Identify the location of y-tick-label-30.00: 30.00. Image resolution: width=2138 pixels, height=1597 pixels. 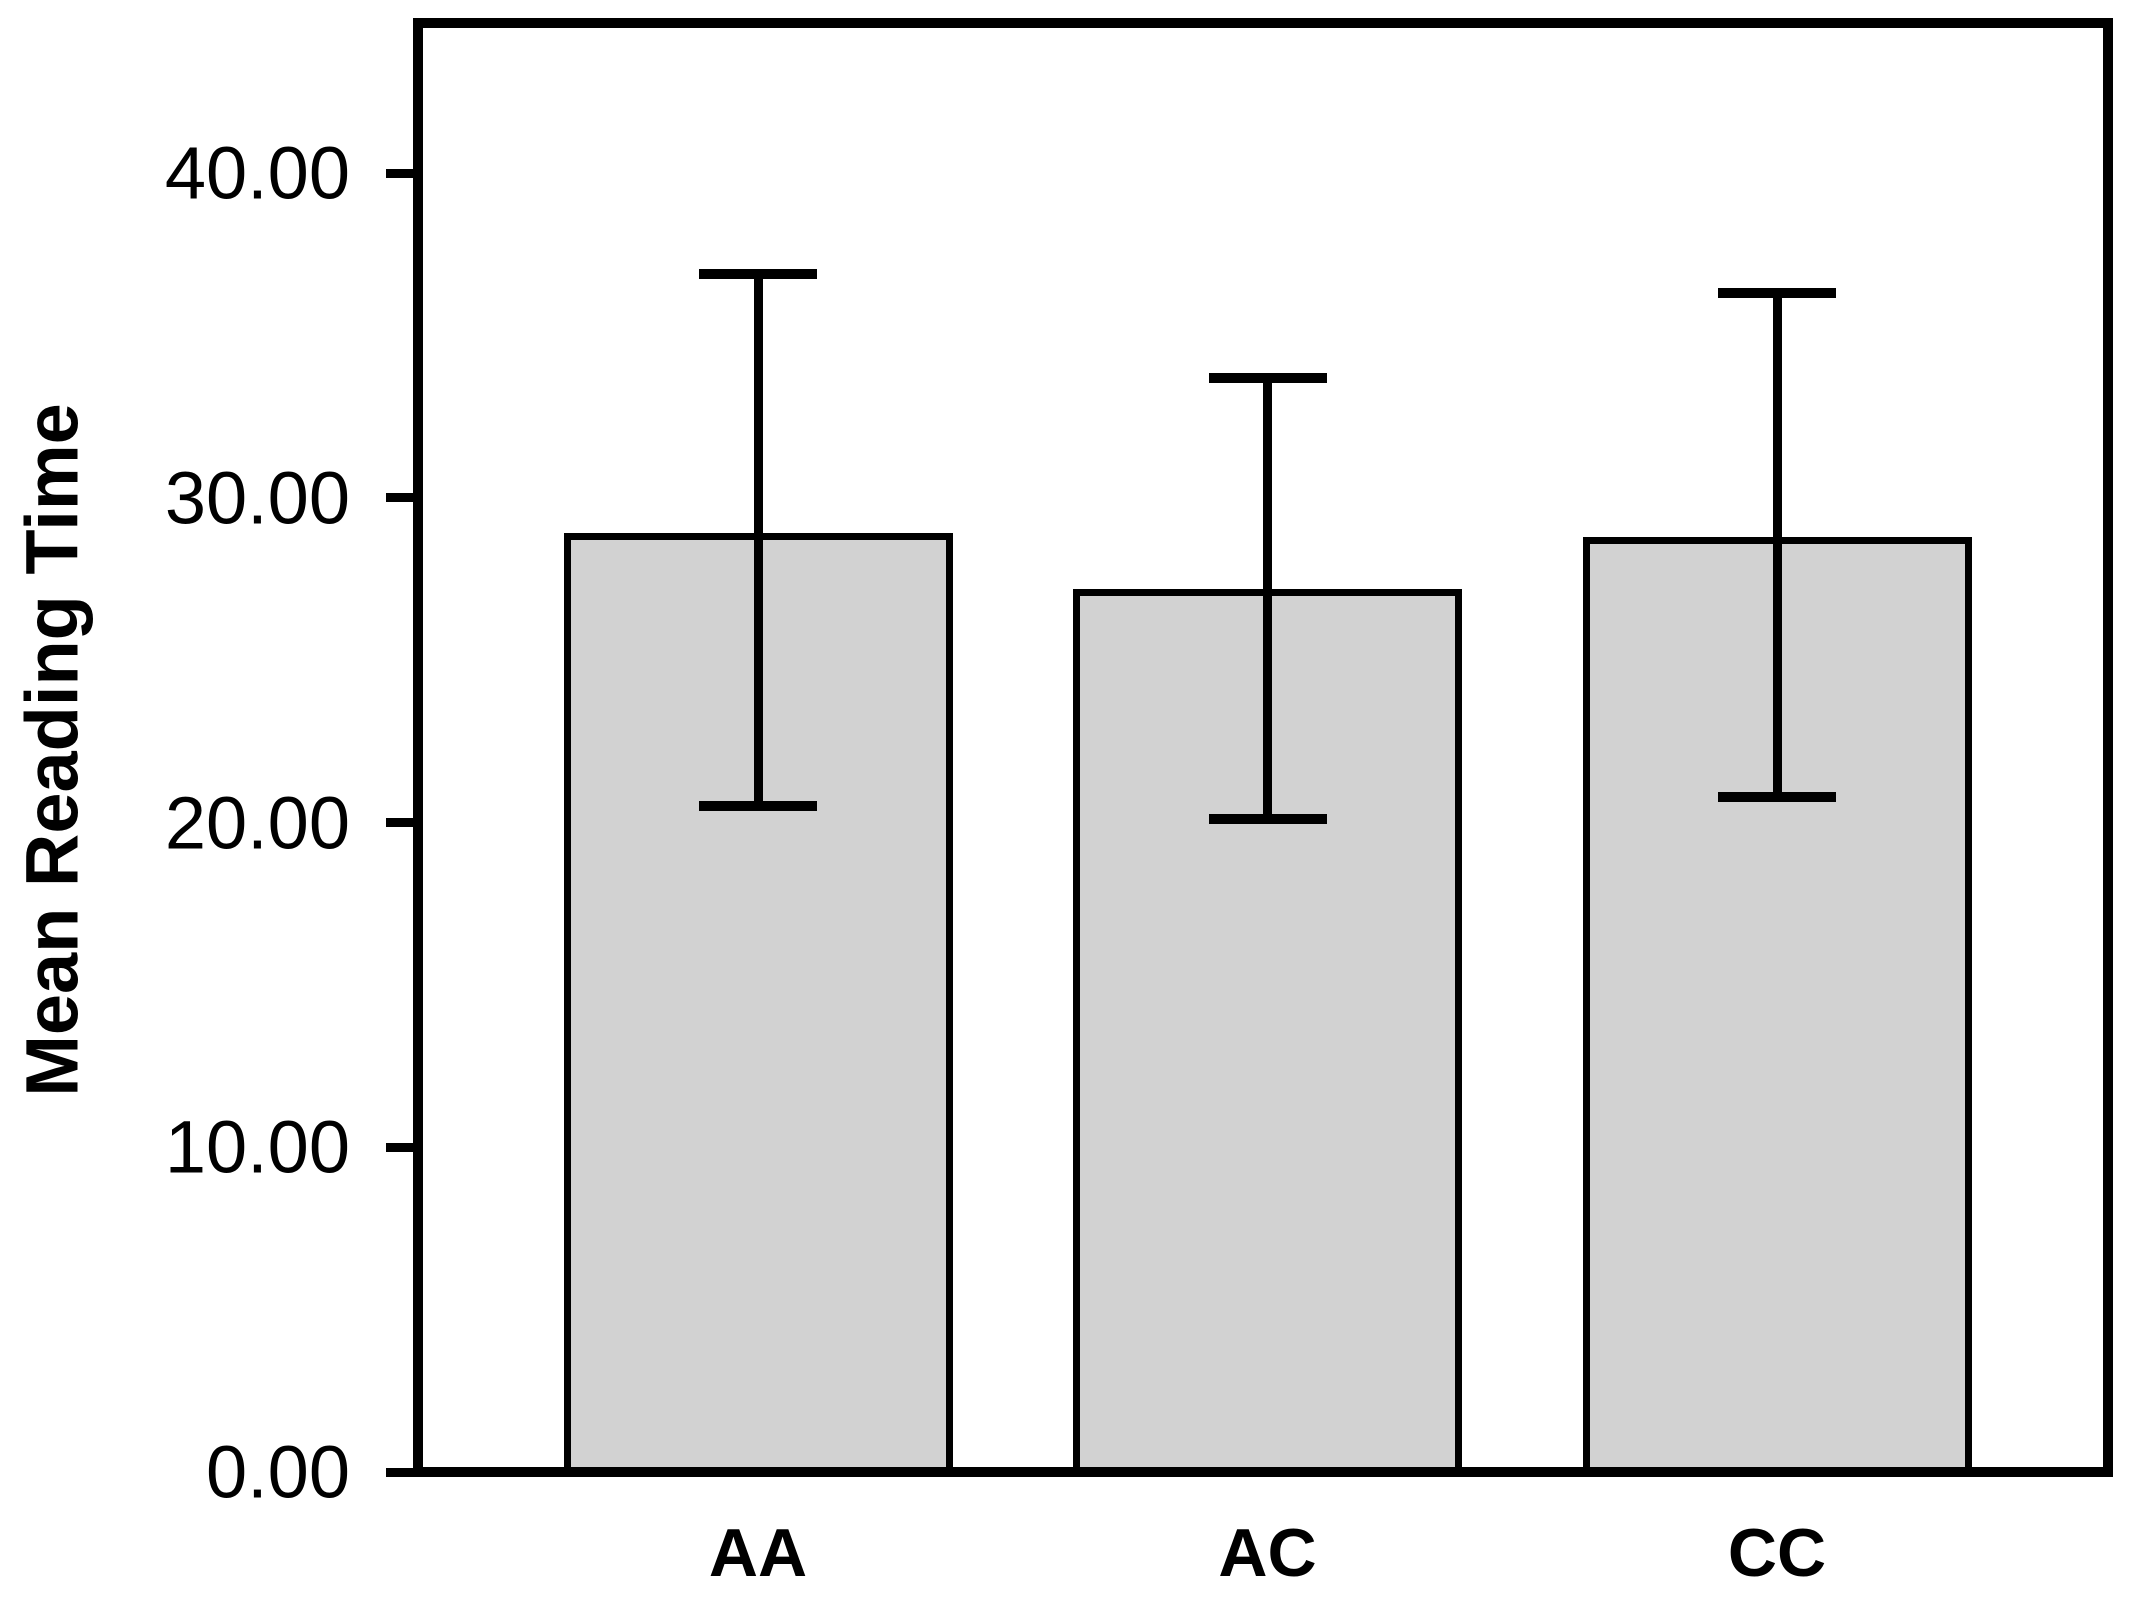
(257, 498).